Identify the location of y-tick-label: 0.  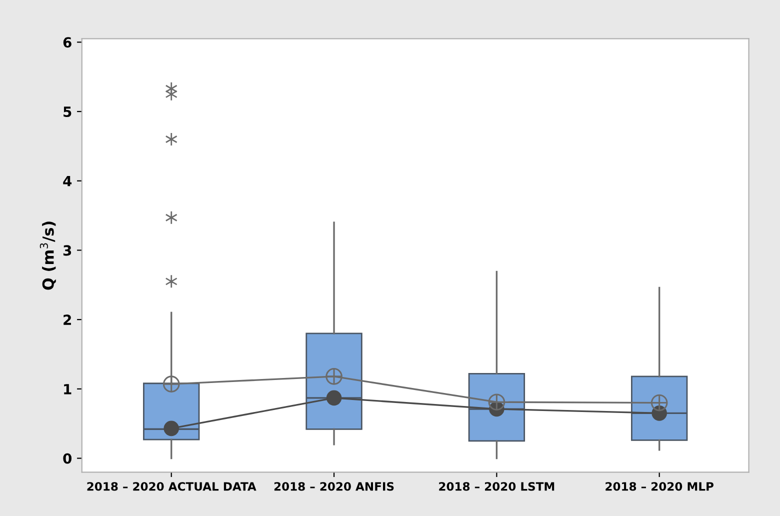
(67, 458).